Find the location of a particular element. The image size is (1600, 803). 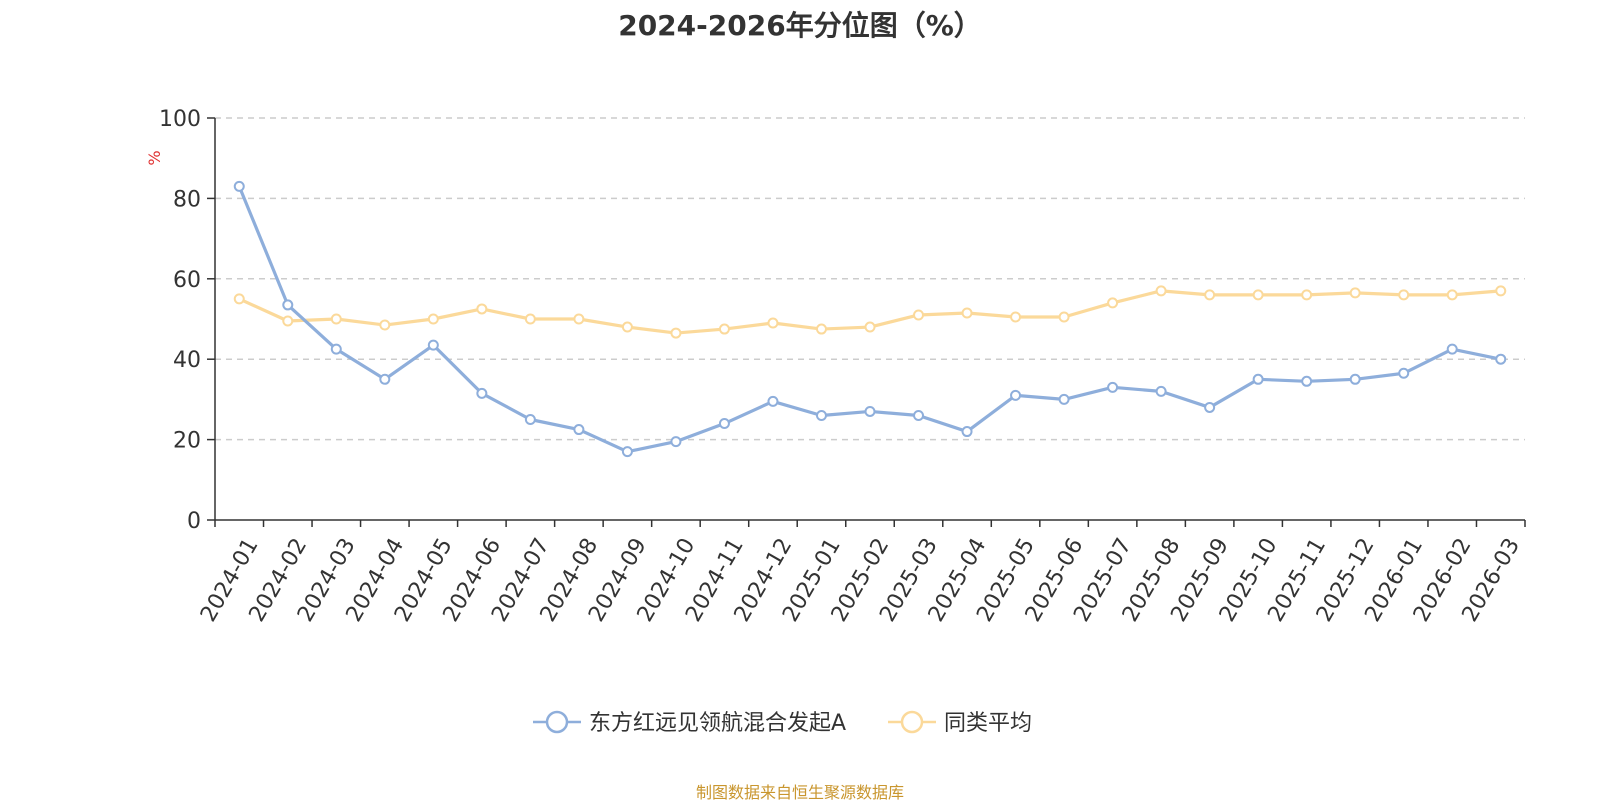

series-peer-average is located at coordinates (870, 312).